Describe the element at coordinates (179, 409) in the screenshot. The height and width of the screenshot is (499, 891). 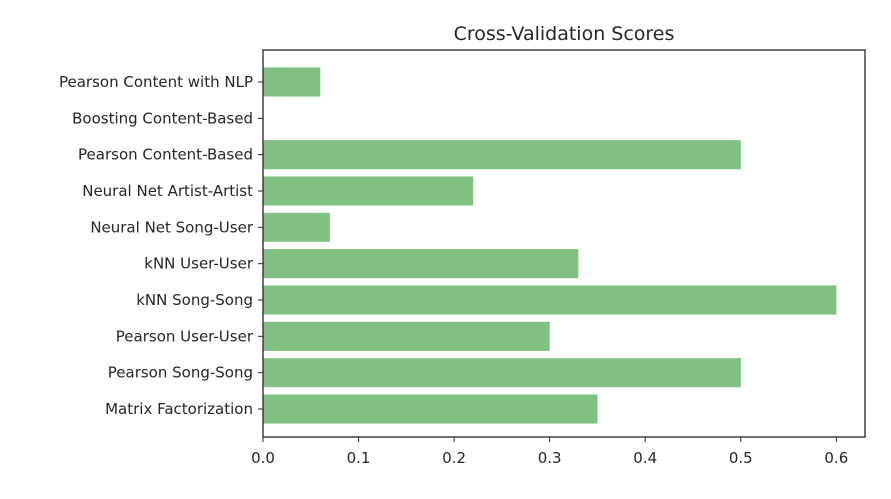
I see `y-tick-label: Matrix Factorization` at that location.